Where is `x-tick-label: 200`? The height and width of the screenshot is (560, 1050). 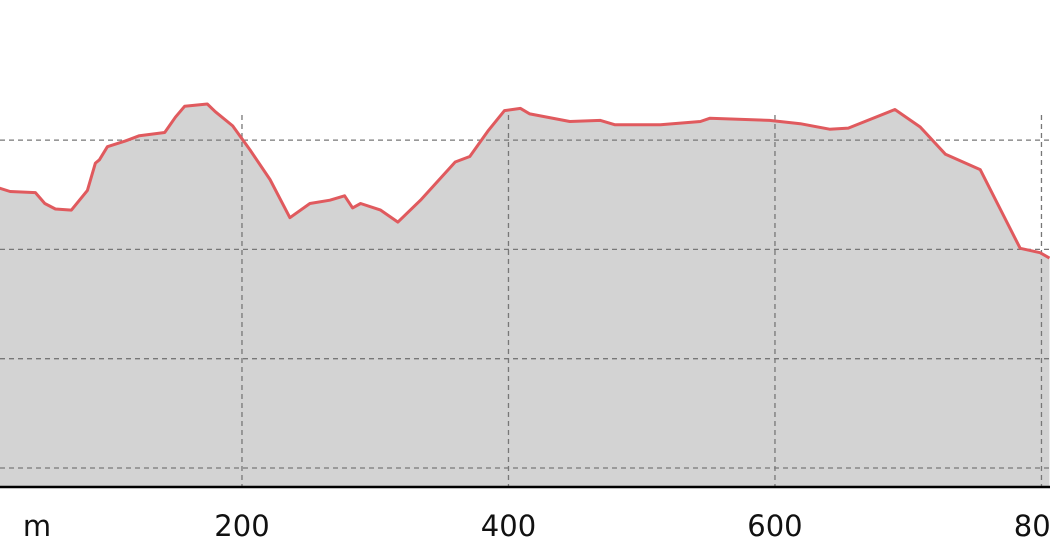
x-tick-label: 200 is located at coordinates (241, 526).